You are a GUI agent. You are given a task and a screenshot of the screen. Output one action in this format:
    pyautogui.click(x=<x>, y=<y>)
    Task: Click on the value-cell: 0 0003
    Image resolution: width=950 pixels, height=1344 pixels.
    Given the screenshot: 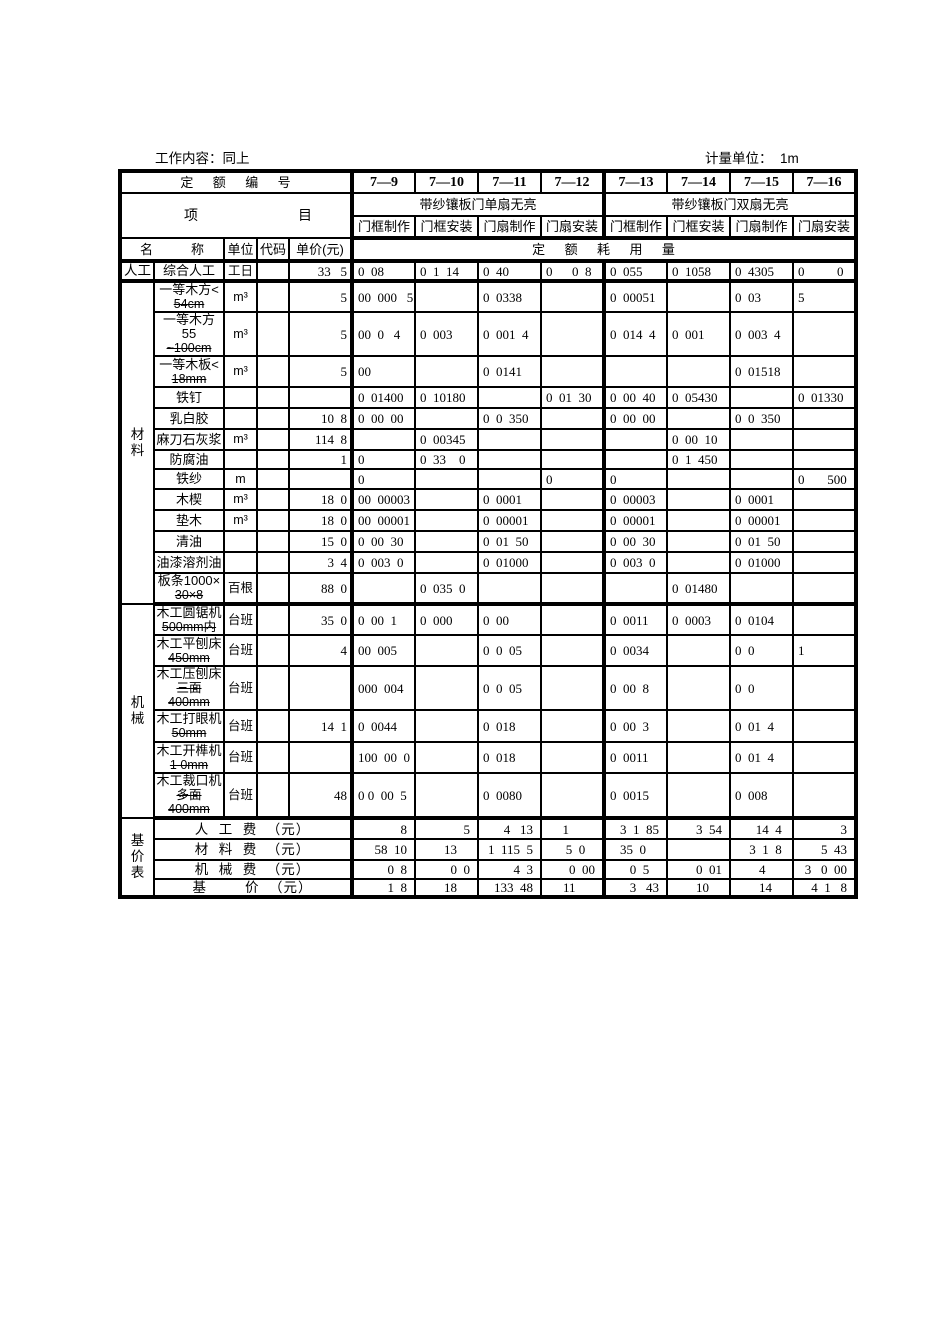 What is the action you would take?
    pyautogui.click(x=699, y=619)
    